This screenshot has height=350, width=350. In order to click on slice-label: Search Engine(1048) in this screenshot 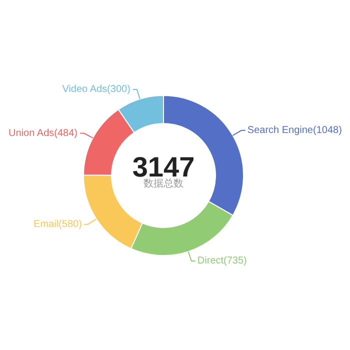, I will do `click(294, 130)`.